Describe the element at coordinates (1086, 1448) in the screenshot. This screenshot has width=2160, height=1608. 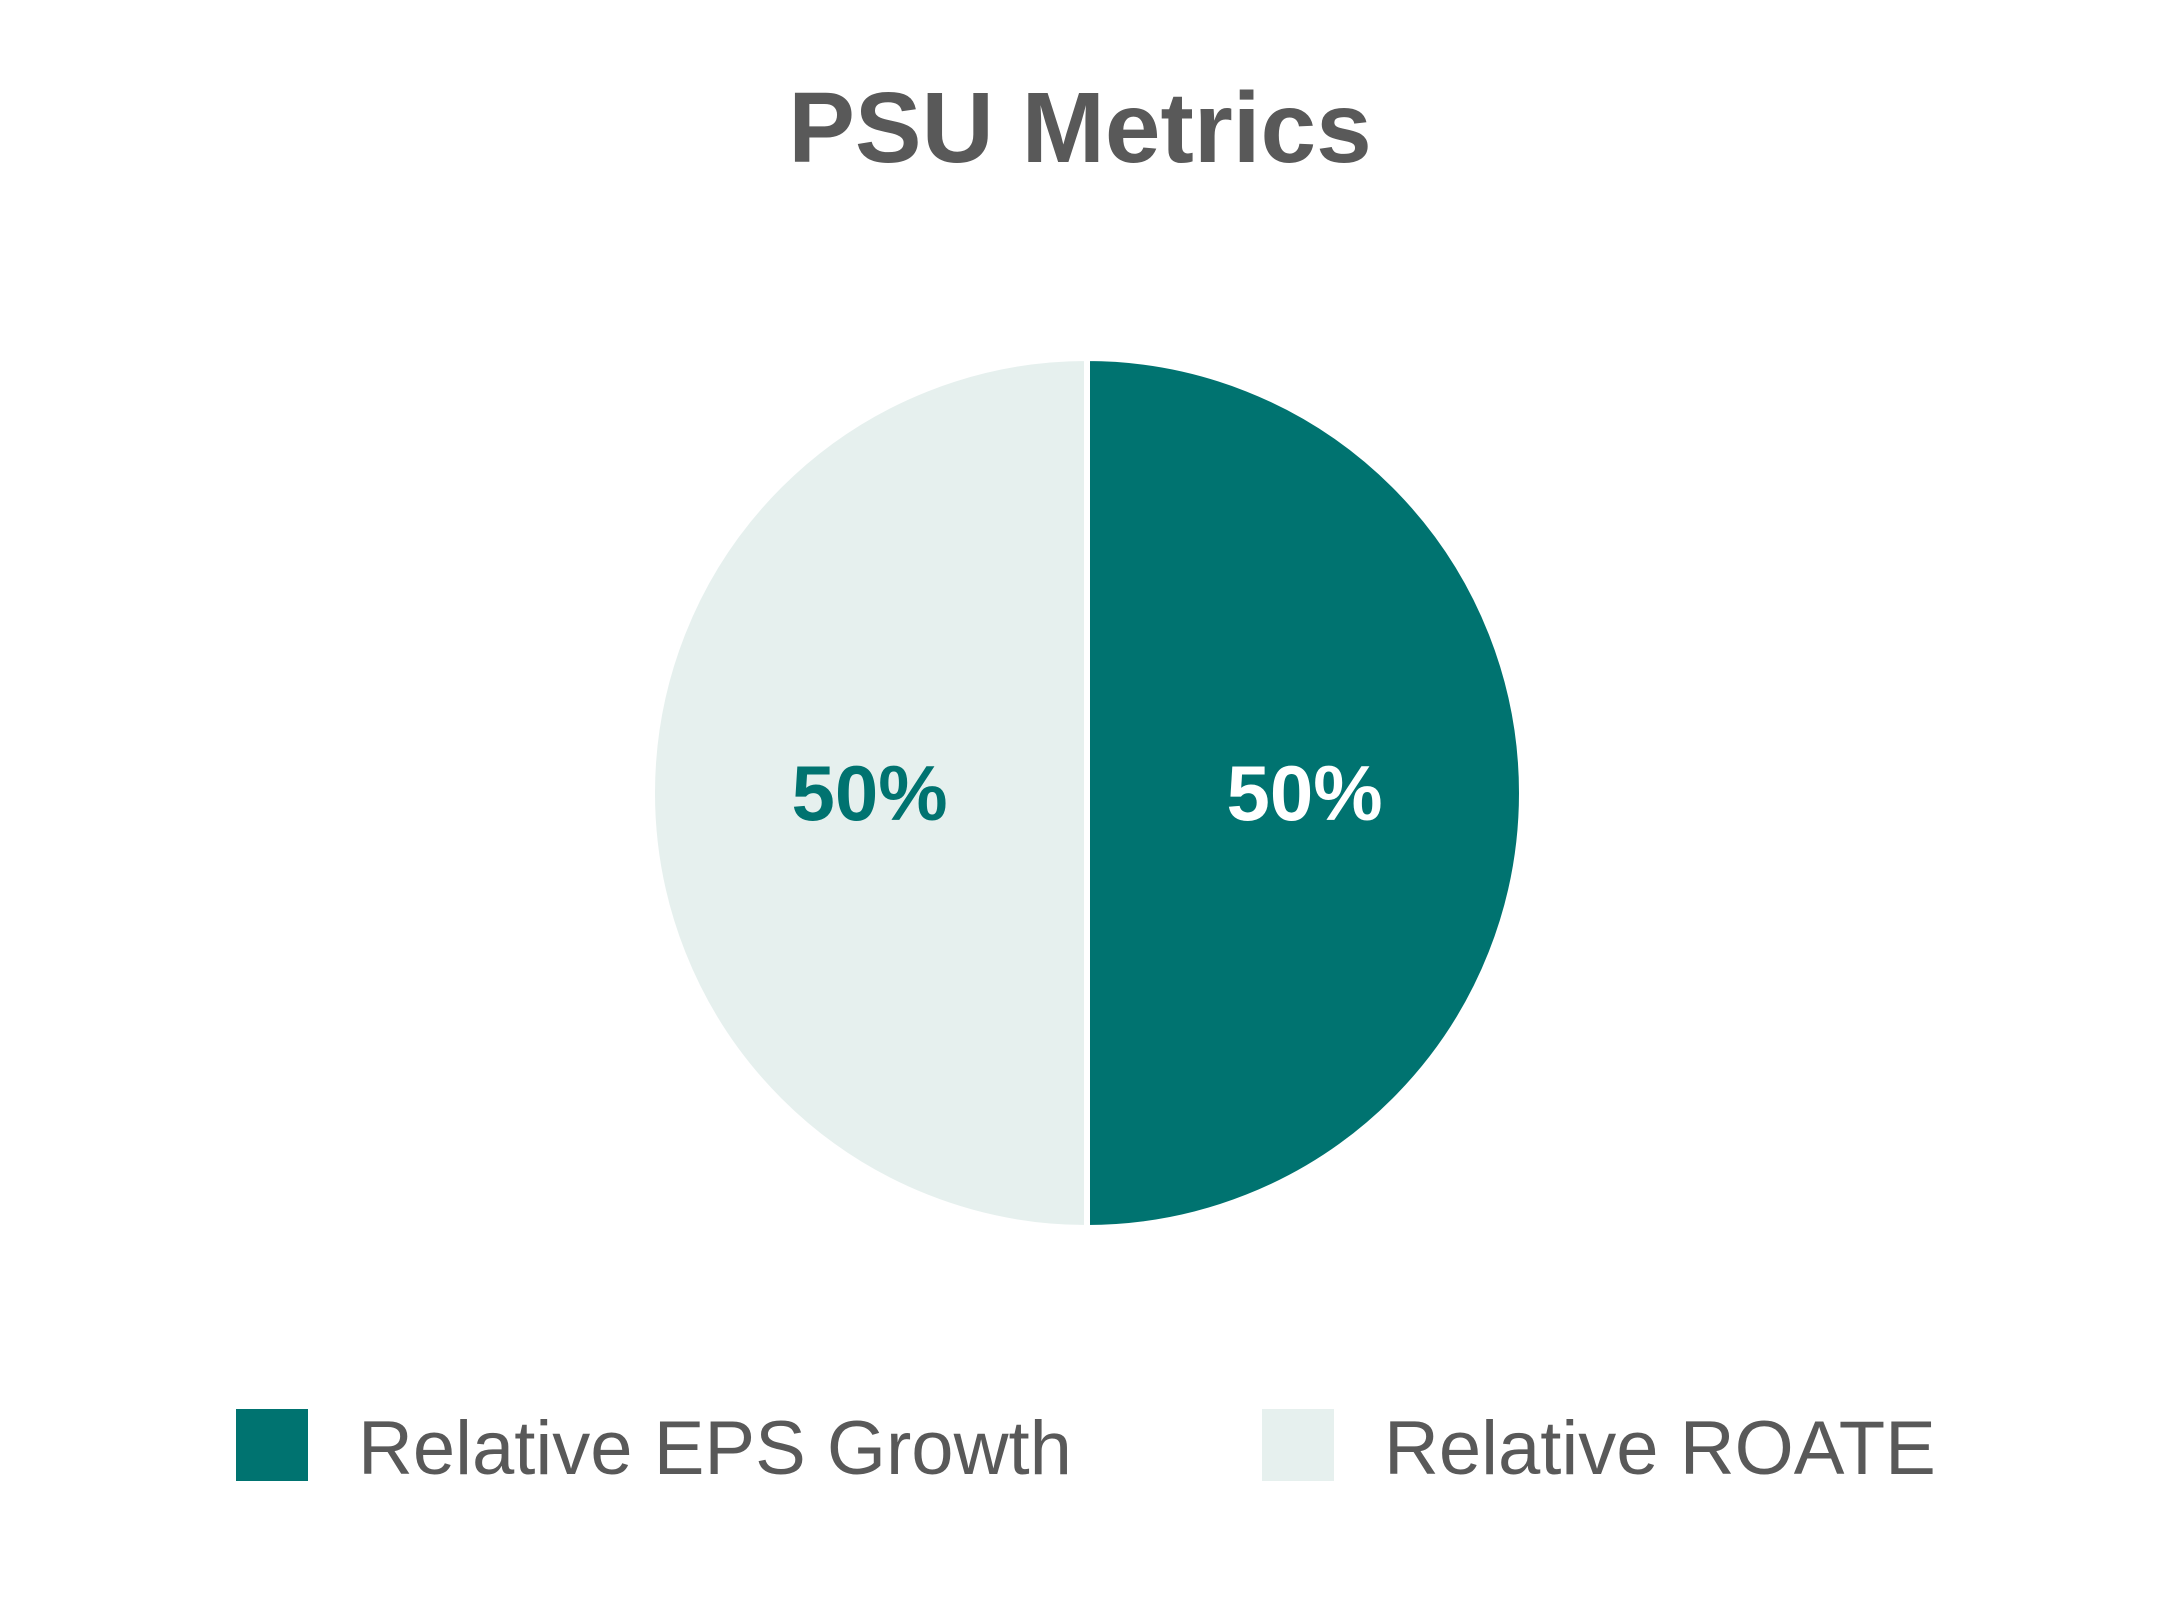
I see `legend: Relative EPS Growth Relative ROATE` at that location.